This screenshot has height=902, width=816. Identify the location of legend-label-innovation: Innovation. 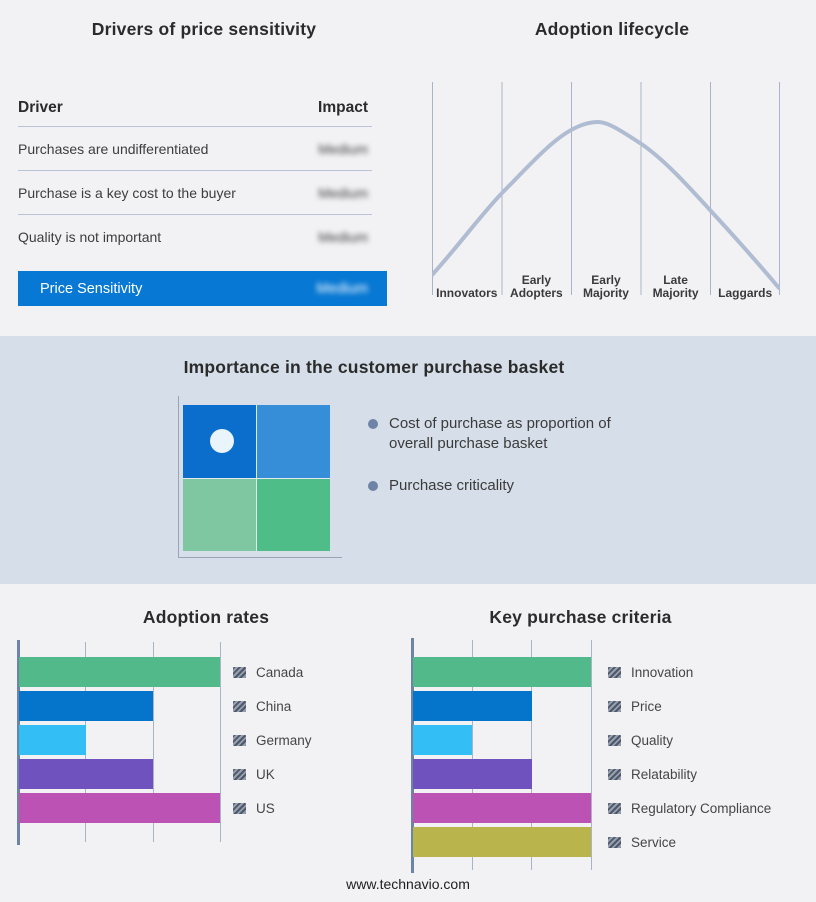
(662, 672).